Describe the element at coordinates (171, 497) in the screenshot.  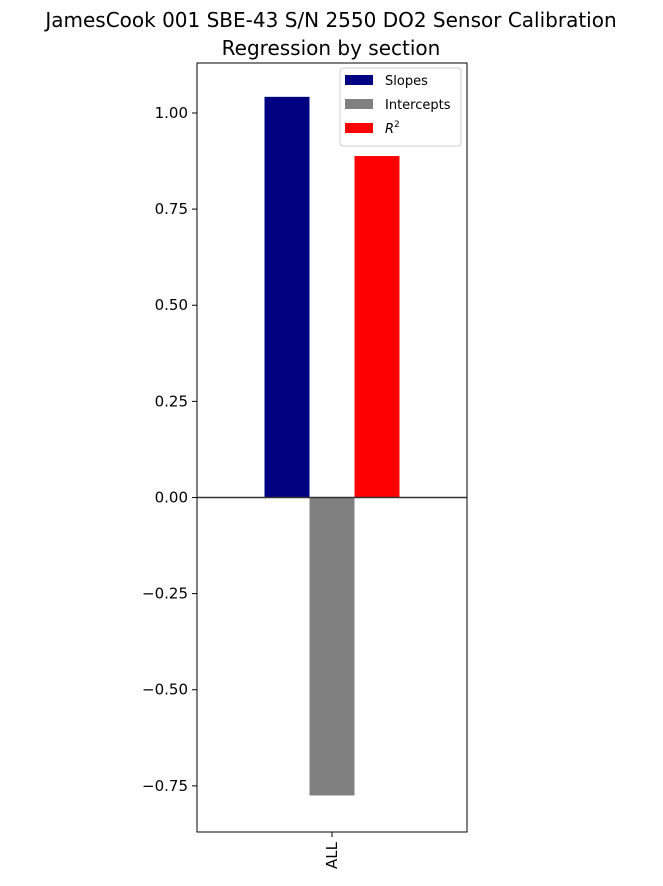
I see `y-tick-label: 0.00` at that location.